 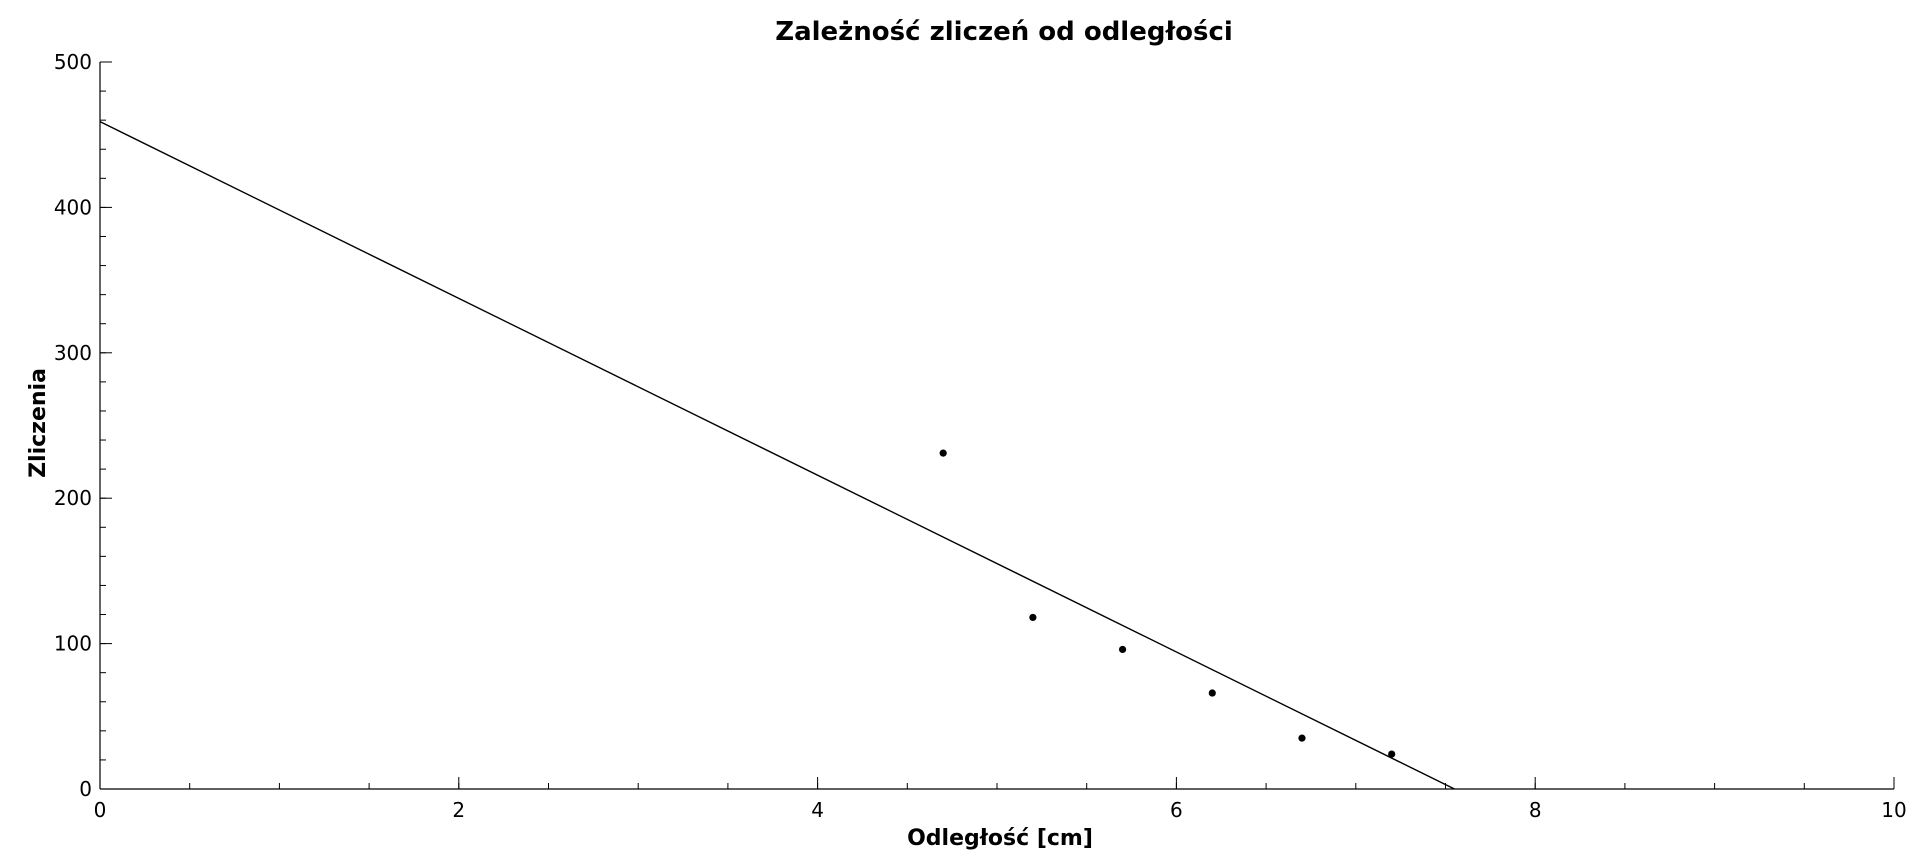 I want to click on y-tick-label: 200, so click(x=73, y=498).